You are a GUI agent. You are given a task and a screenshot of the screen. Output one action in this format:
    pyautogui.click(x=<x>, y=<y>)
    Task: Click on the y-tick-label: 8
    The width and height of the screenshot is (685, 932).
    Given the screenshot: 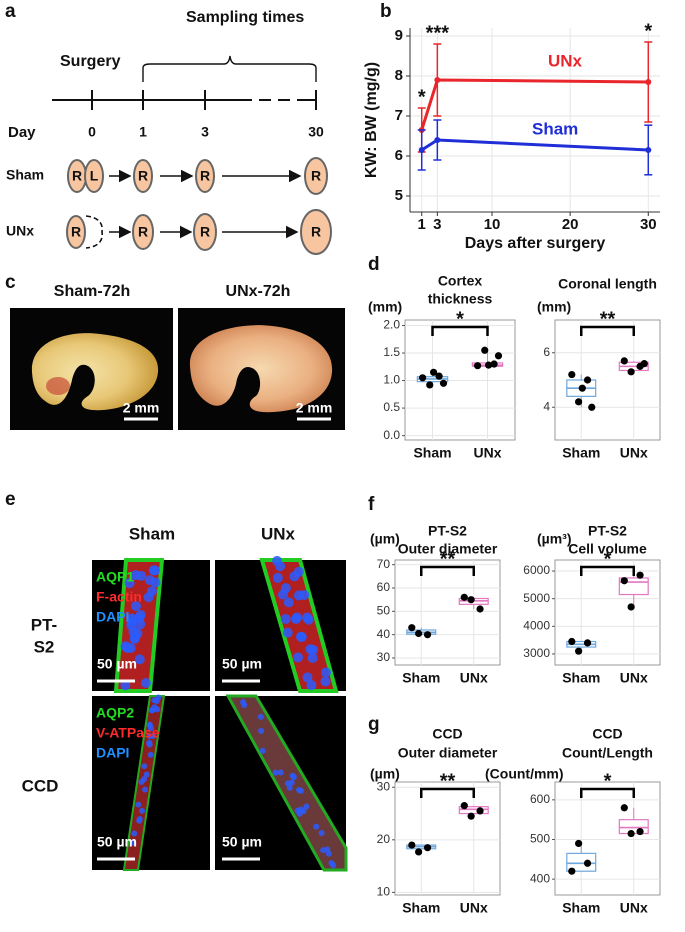 What is the action you would take?
    pyautogui.click(x=399, y=75)
    